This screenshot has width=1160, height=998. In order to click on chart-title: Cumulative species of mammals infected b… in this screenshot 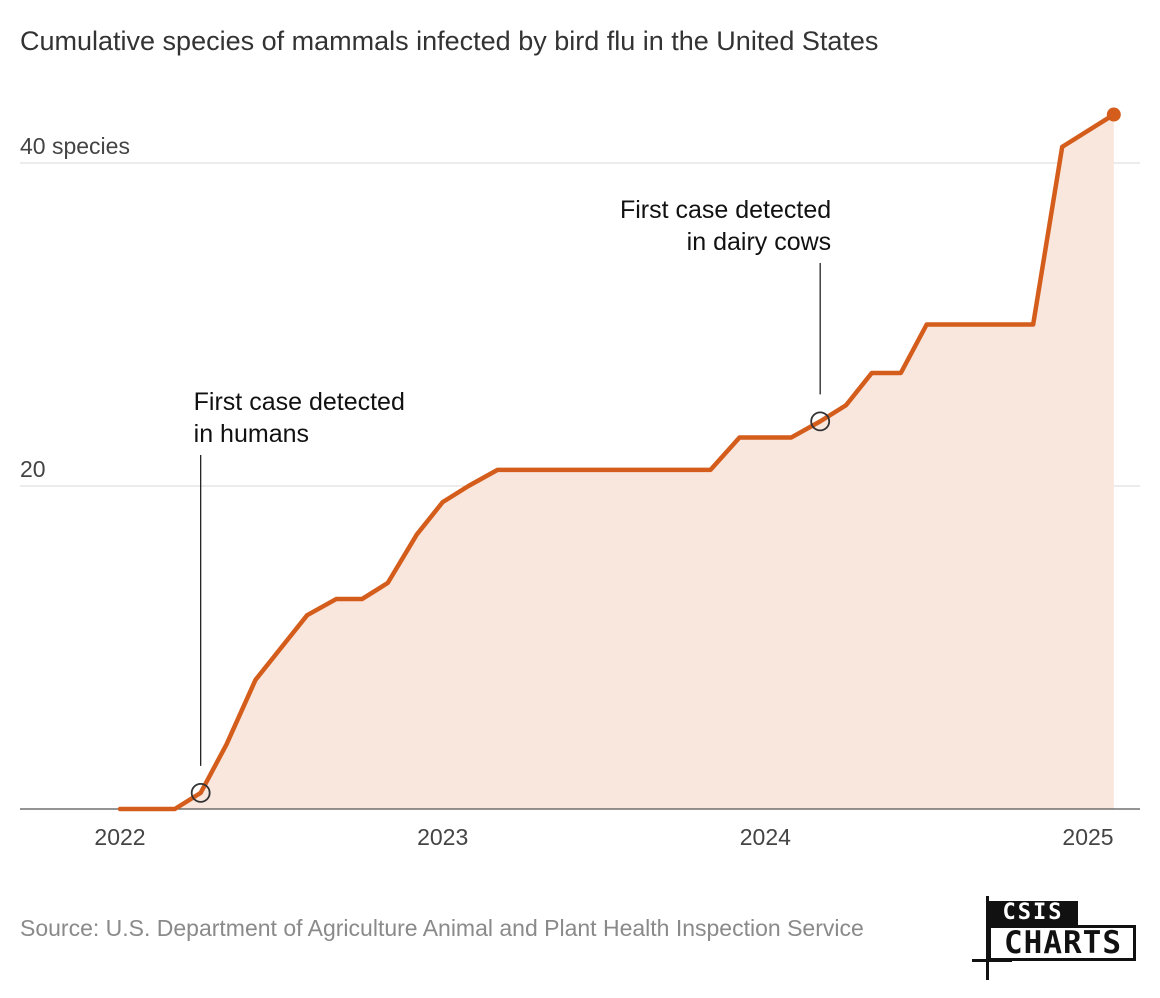, I will do `click(449, 41)`.